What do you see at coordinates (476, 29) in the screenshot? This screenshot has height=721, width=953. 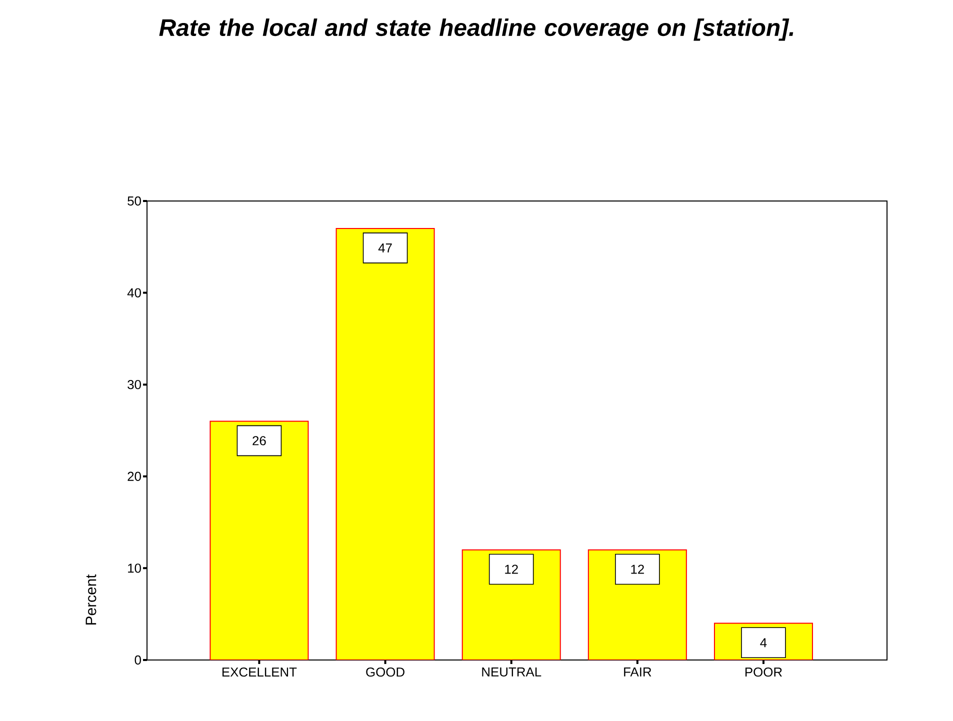 I see `chart-title: Rate the local and state headline coverage on [station].` at bounding box center [476, 29].